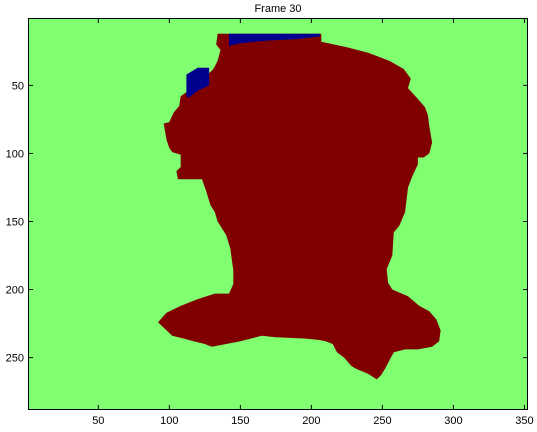 Image resolution: width=537 pixels, height=432 pixels. What do you see at coordinates (15, 222) in the screenshot?
I see `y-tick-label: 150` at bounding box center [15, 222].